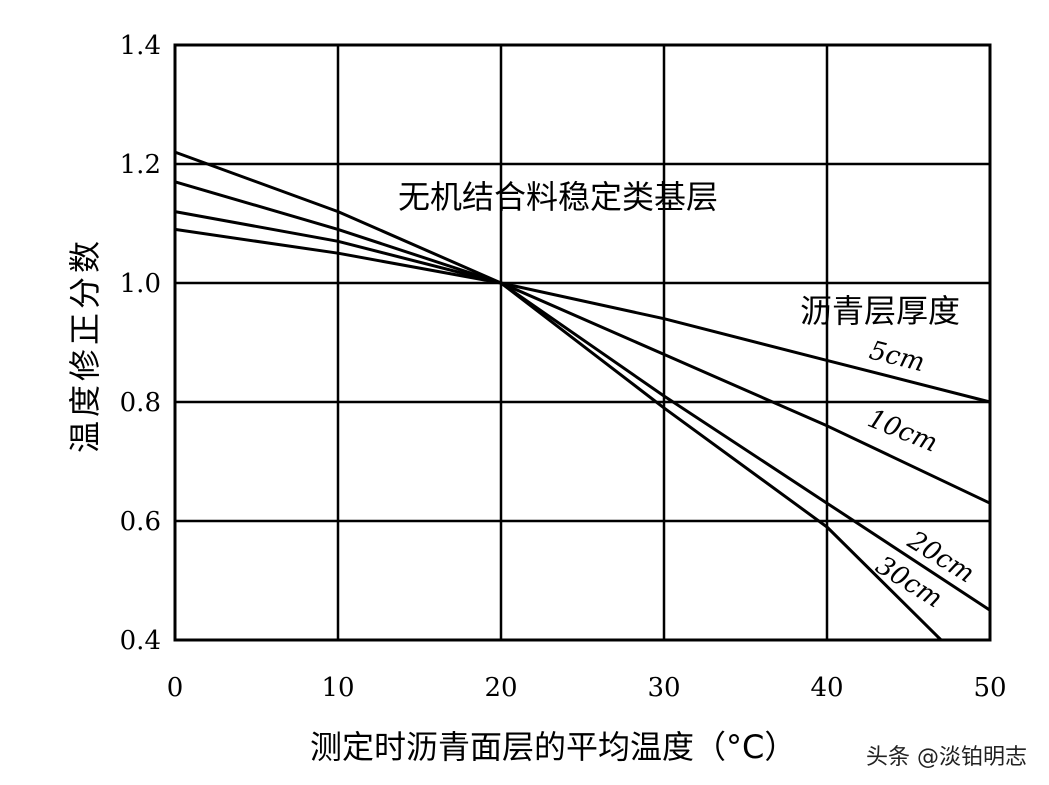  What do you see at coordinates (140, 284) in the screenshot?
I see `y-tick-label-2: 1.0` at bounding box center [140, 284].